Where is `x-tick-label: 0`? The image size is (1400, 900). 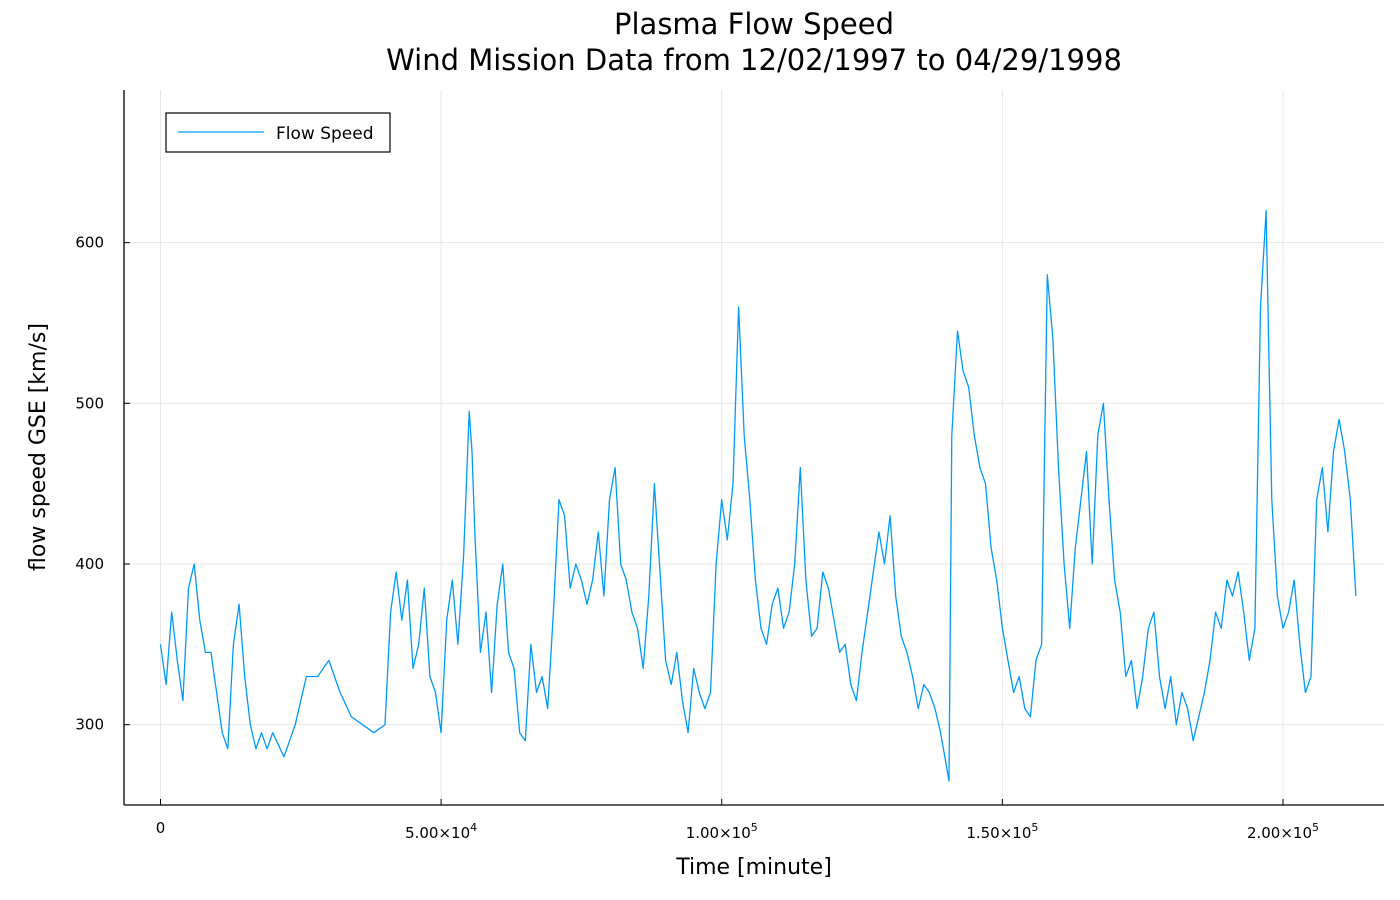 x-tick-label: 0 is located at coordinates (161, 828).